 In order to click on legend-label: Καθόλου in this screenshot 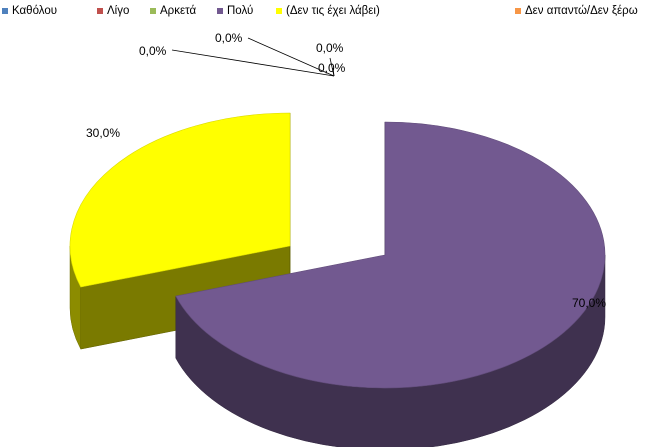, I will do `click(35, 11)`.